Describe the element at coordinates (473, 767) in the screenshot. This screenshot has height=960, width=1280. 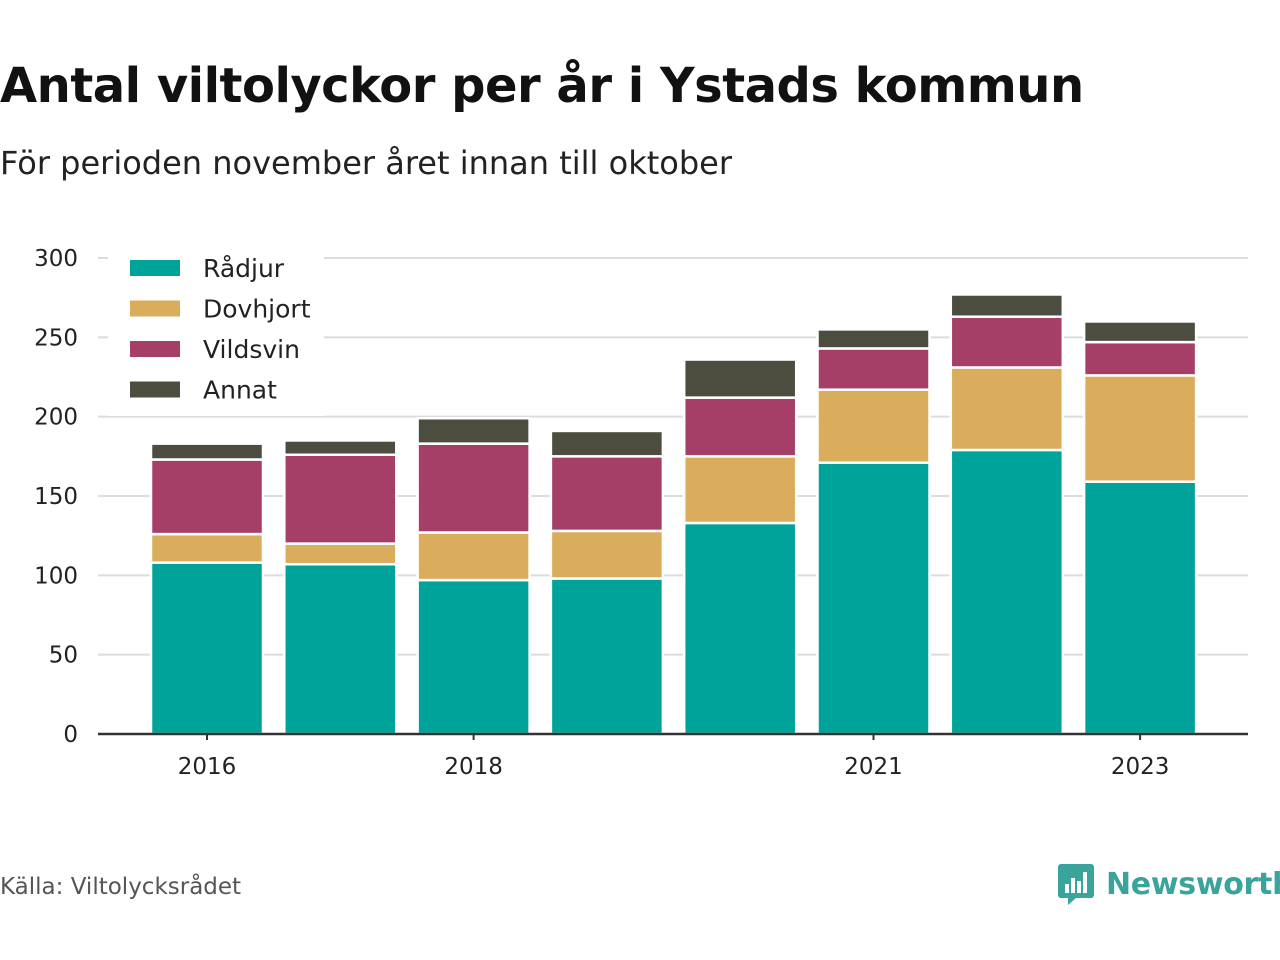
I see `x-tick-label: 2018` at that location.